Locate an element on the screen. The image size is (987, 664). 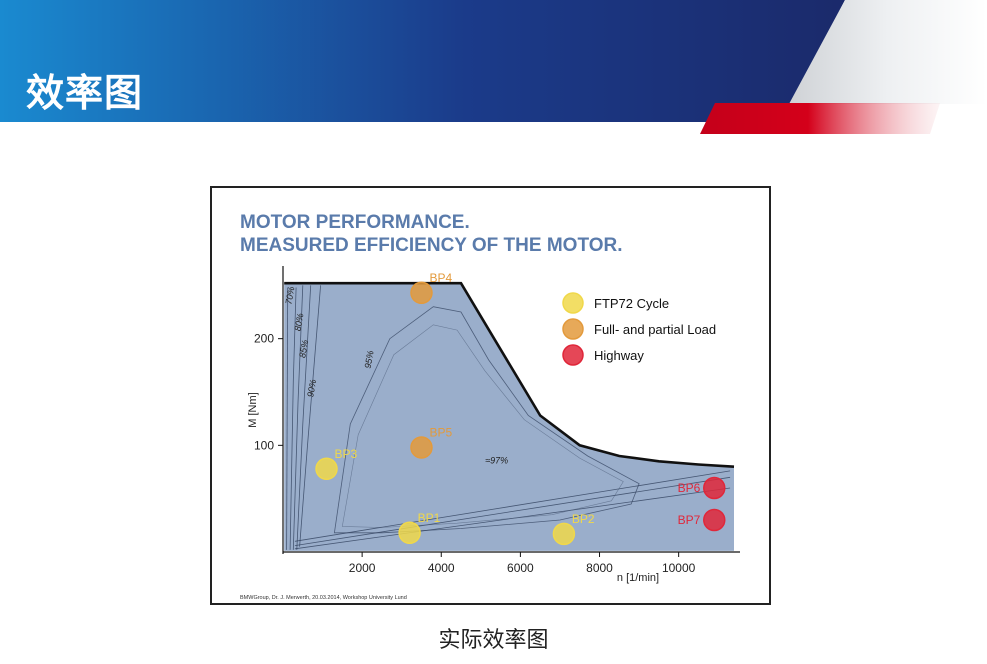
figure-caption: 实际效率图 is located at coordinates (493, 640).